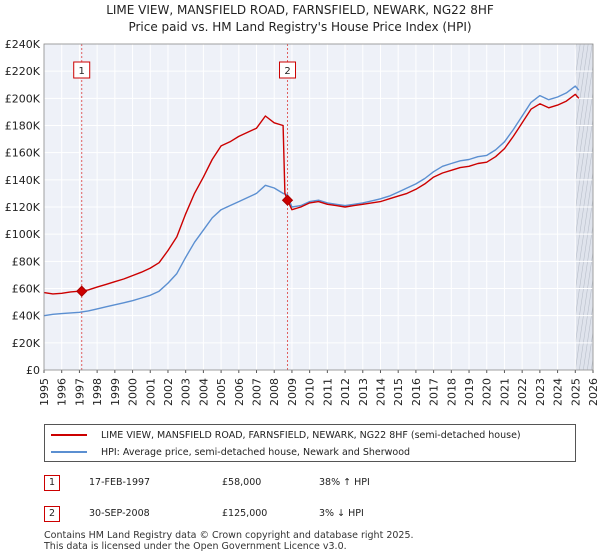  What do you see at coordinates (79, 392) in the screenshot?
I see `x-tick-label: 1997` at bounding box center [79, 392].